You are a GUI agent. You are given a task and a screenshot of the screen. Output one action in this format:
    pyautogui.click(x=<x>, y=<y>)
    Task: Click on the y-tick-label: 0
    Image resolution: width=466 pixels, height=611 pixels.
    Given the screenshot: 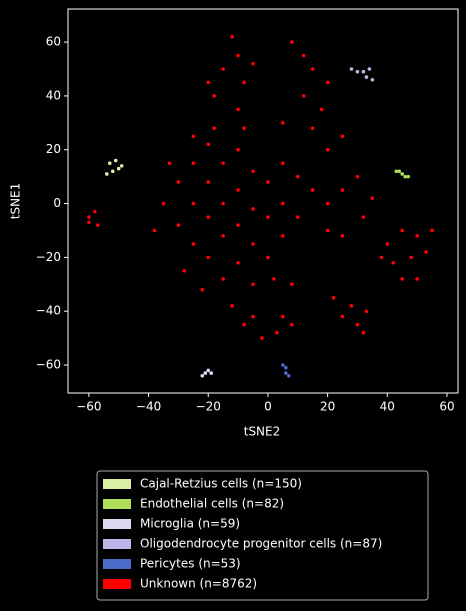 What is the action you would take?
    pyautogui.click(x=57, y=203)
    